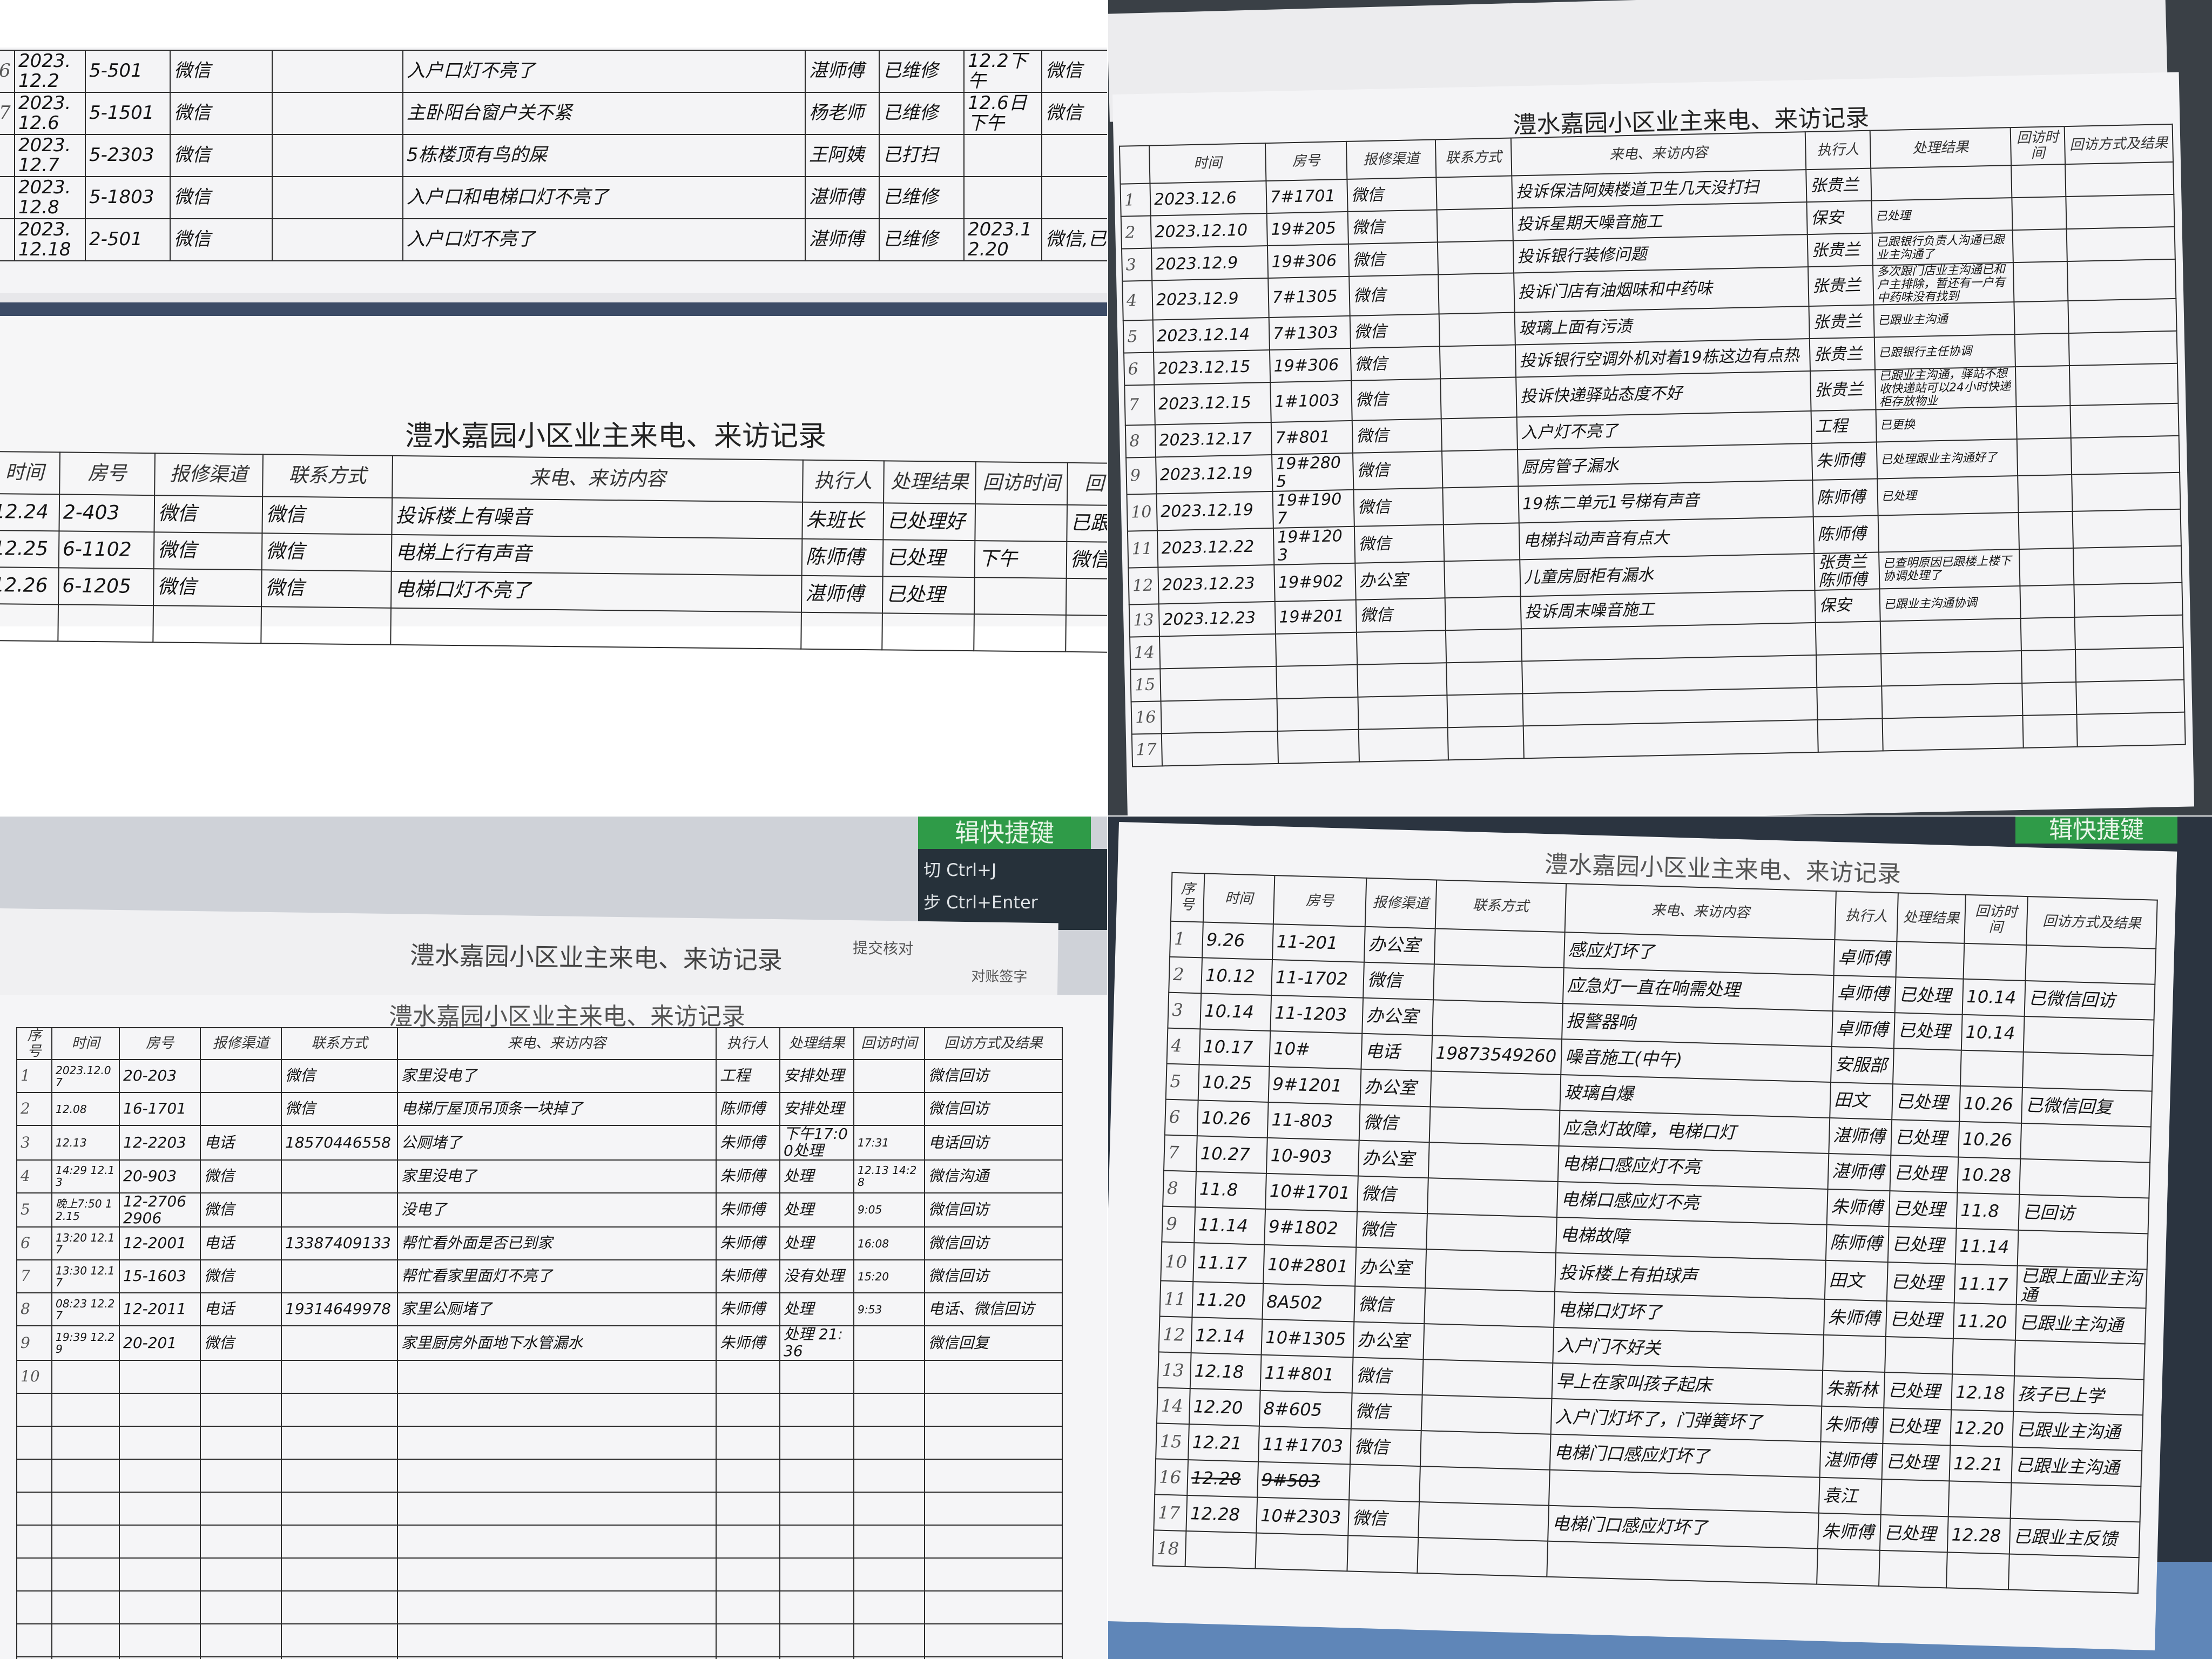  What do you see at coordinates (2086, 1107) in the screenshot?
I see `table-cell: 已微信回复` at bounding box center [2086, 1107].